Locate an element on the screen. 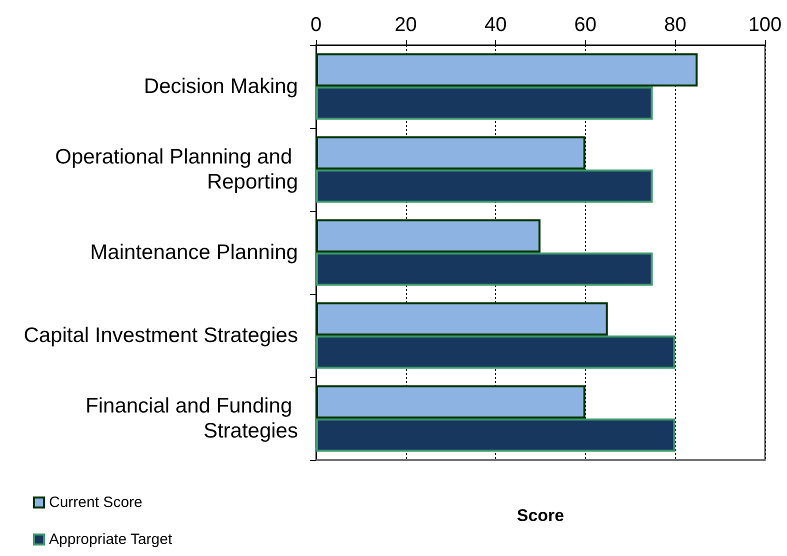 The width and height of the screenshot is (787, 556). y-tick-label: Operational Planning and Reporting is located at coordinates (176, 170).